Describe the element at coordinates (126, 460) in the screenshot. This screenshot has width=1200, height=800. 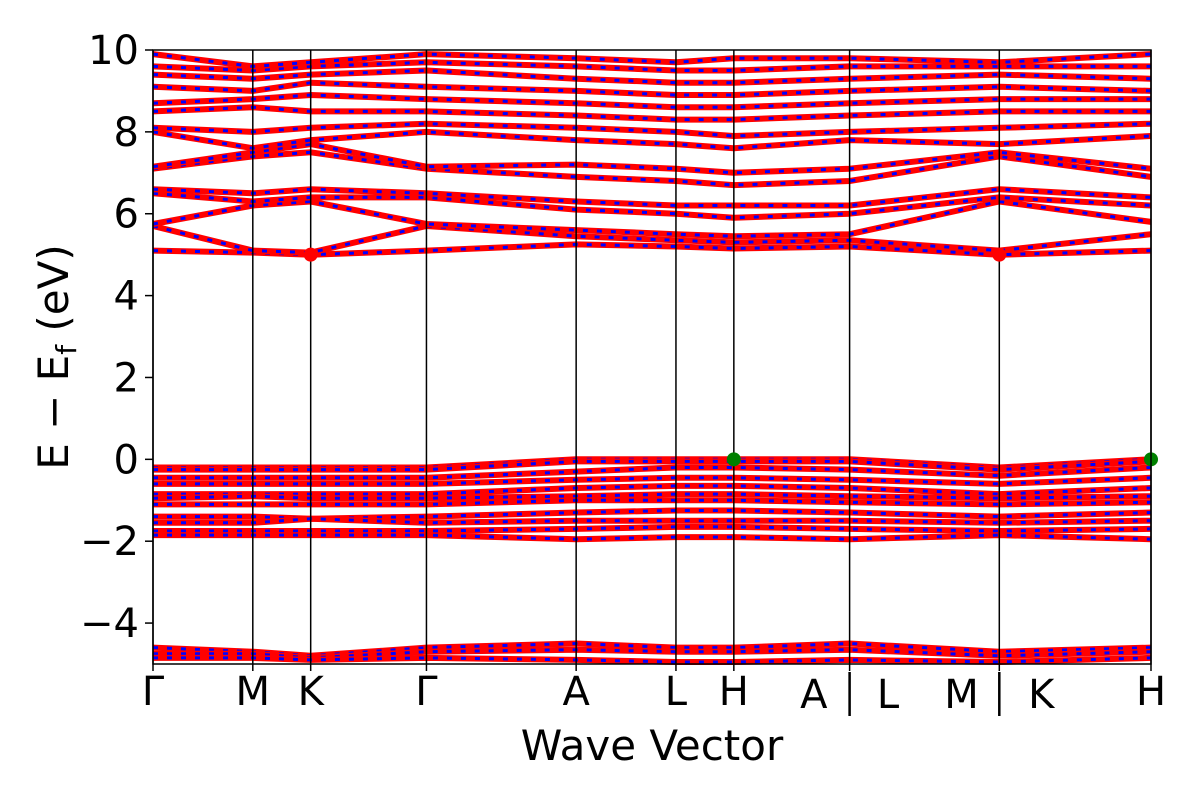
I see `y-tick-label-2: 0` at that location.